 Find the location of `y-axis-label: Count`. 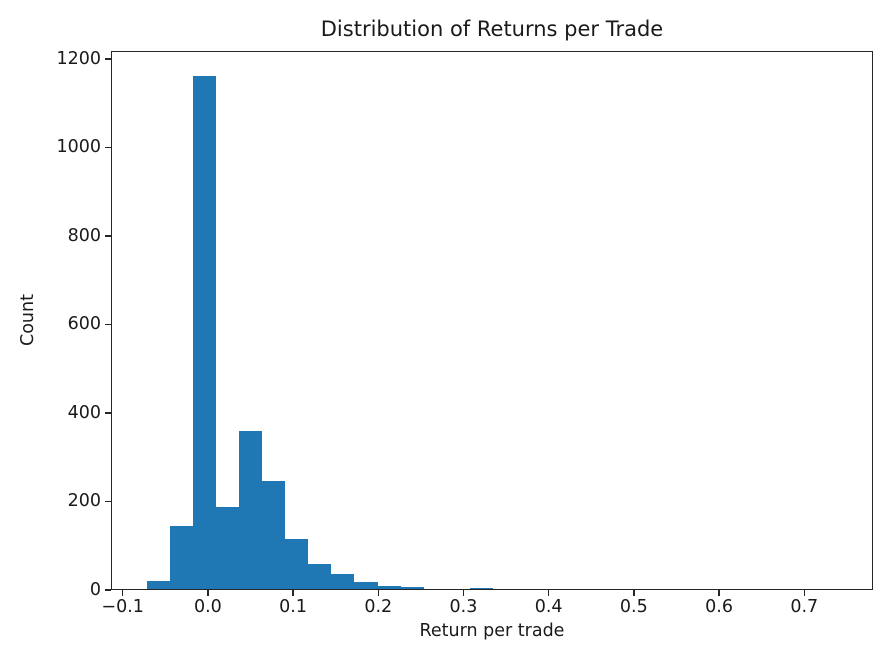

y-axis-label: Count is located at coordinates (28, 320).